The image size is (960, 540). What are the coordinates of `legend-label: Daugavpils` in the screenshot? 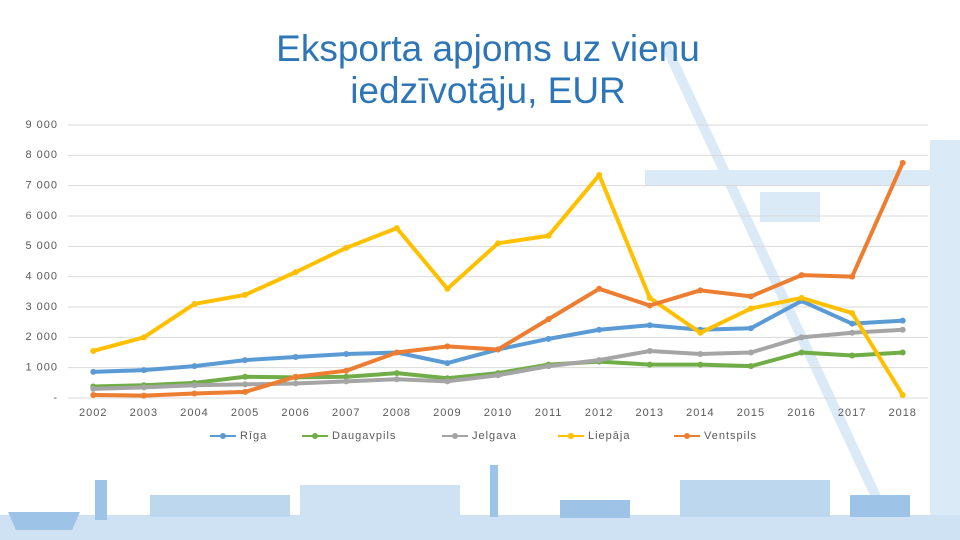 It's located at (364, 436).